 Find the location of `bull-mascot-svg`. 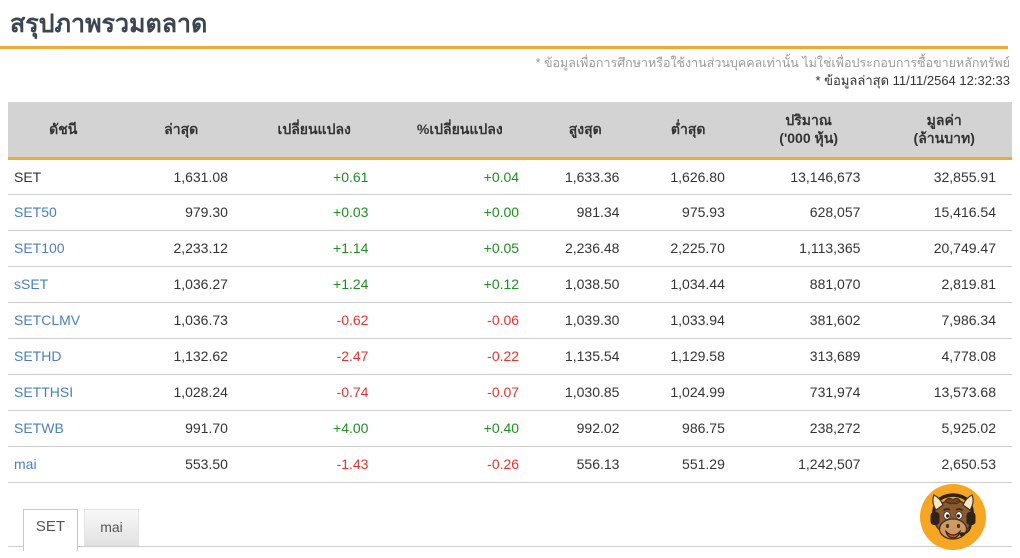

bull-mascot-svg is located at coordinates (953, 516).